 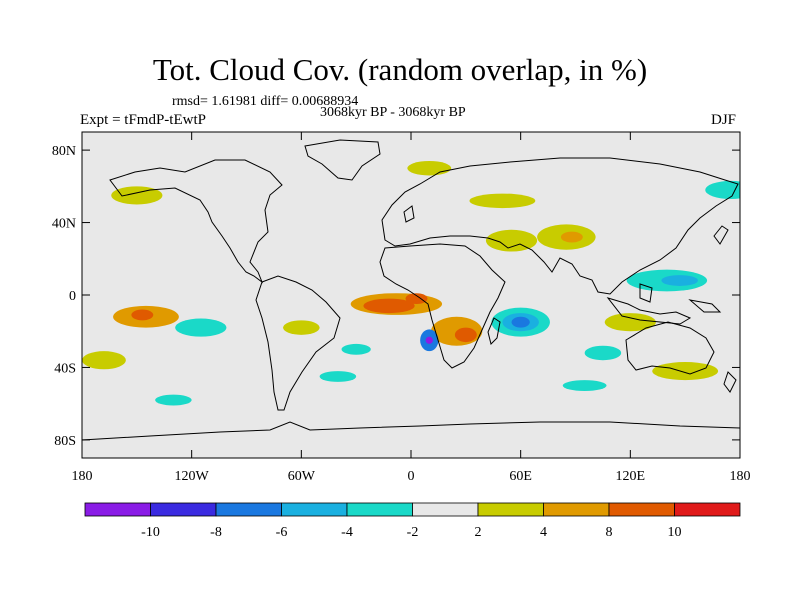 I want to click on colorbar-label: 2, so click(x=478, y=532).